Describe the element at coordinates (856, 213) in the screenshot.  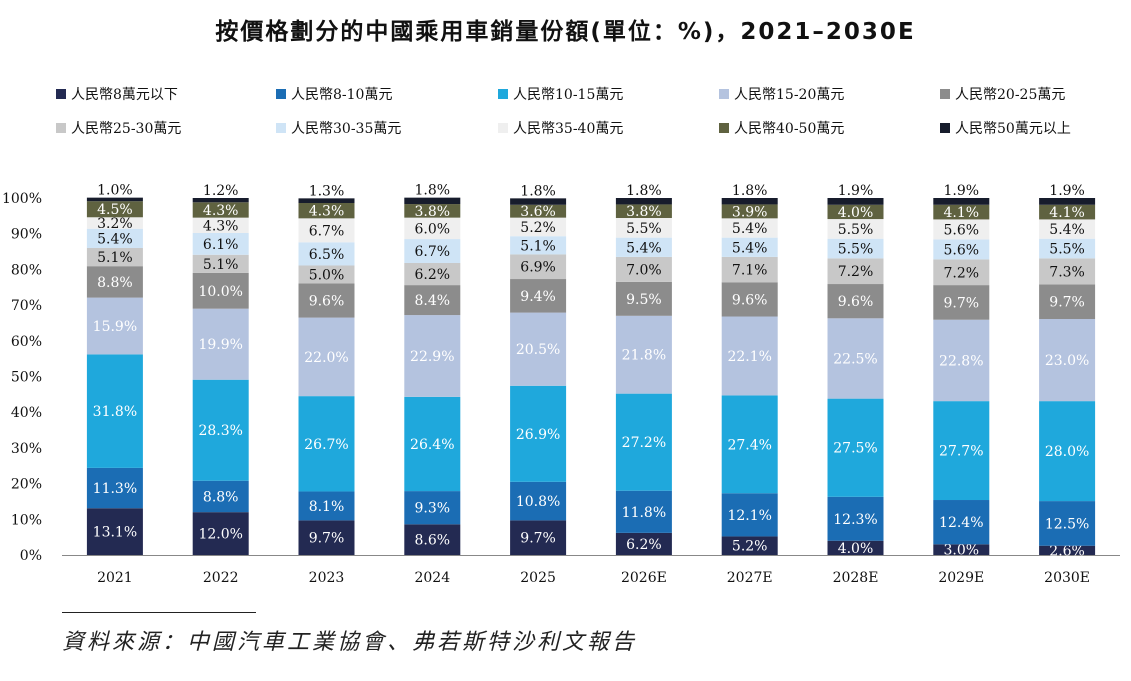
I see `data-label: 4.0%` at that location.